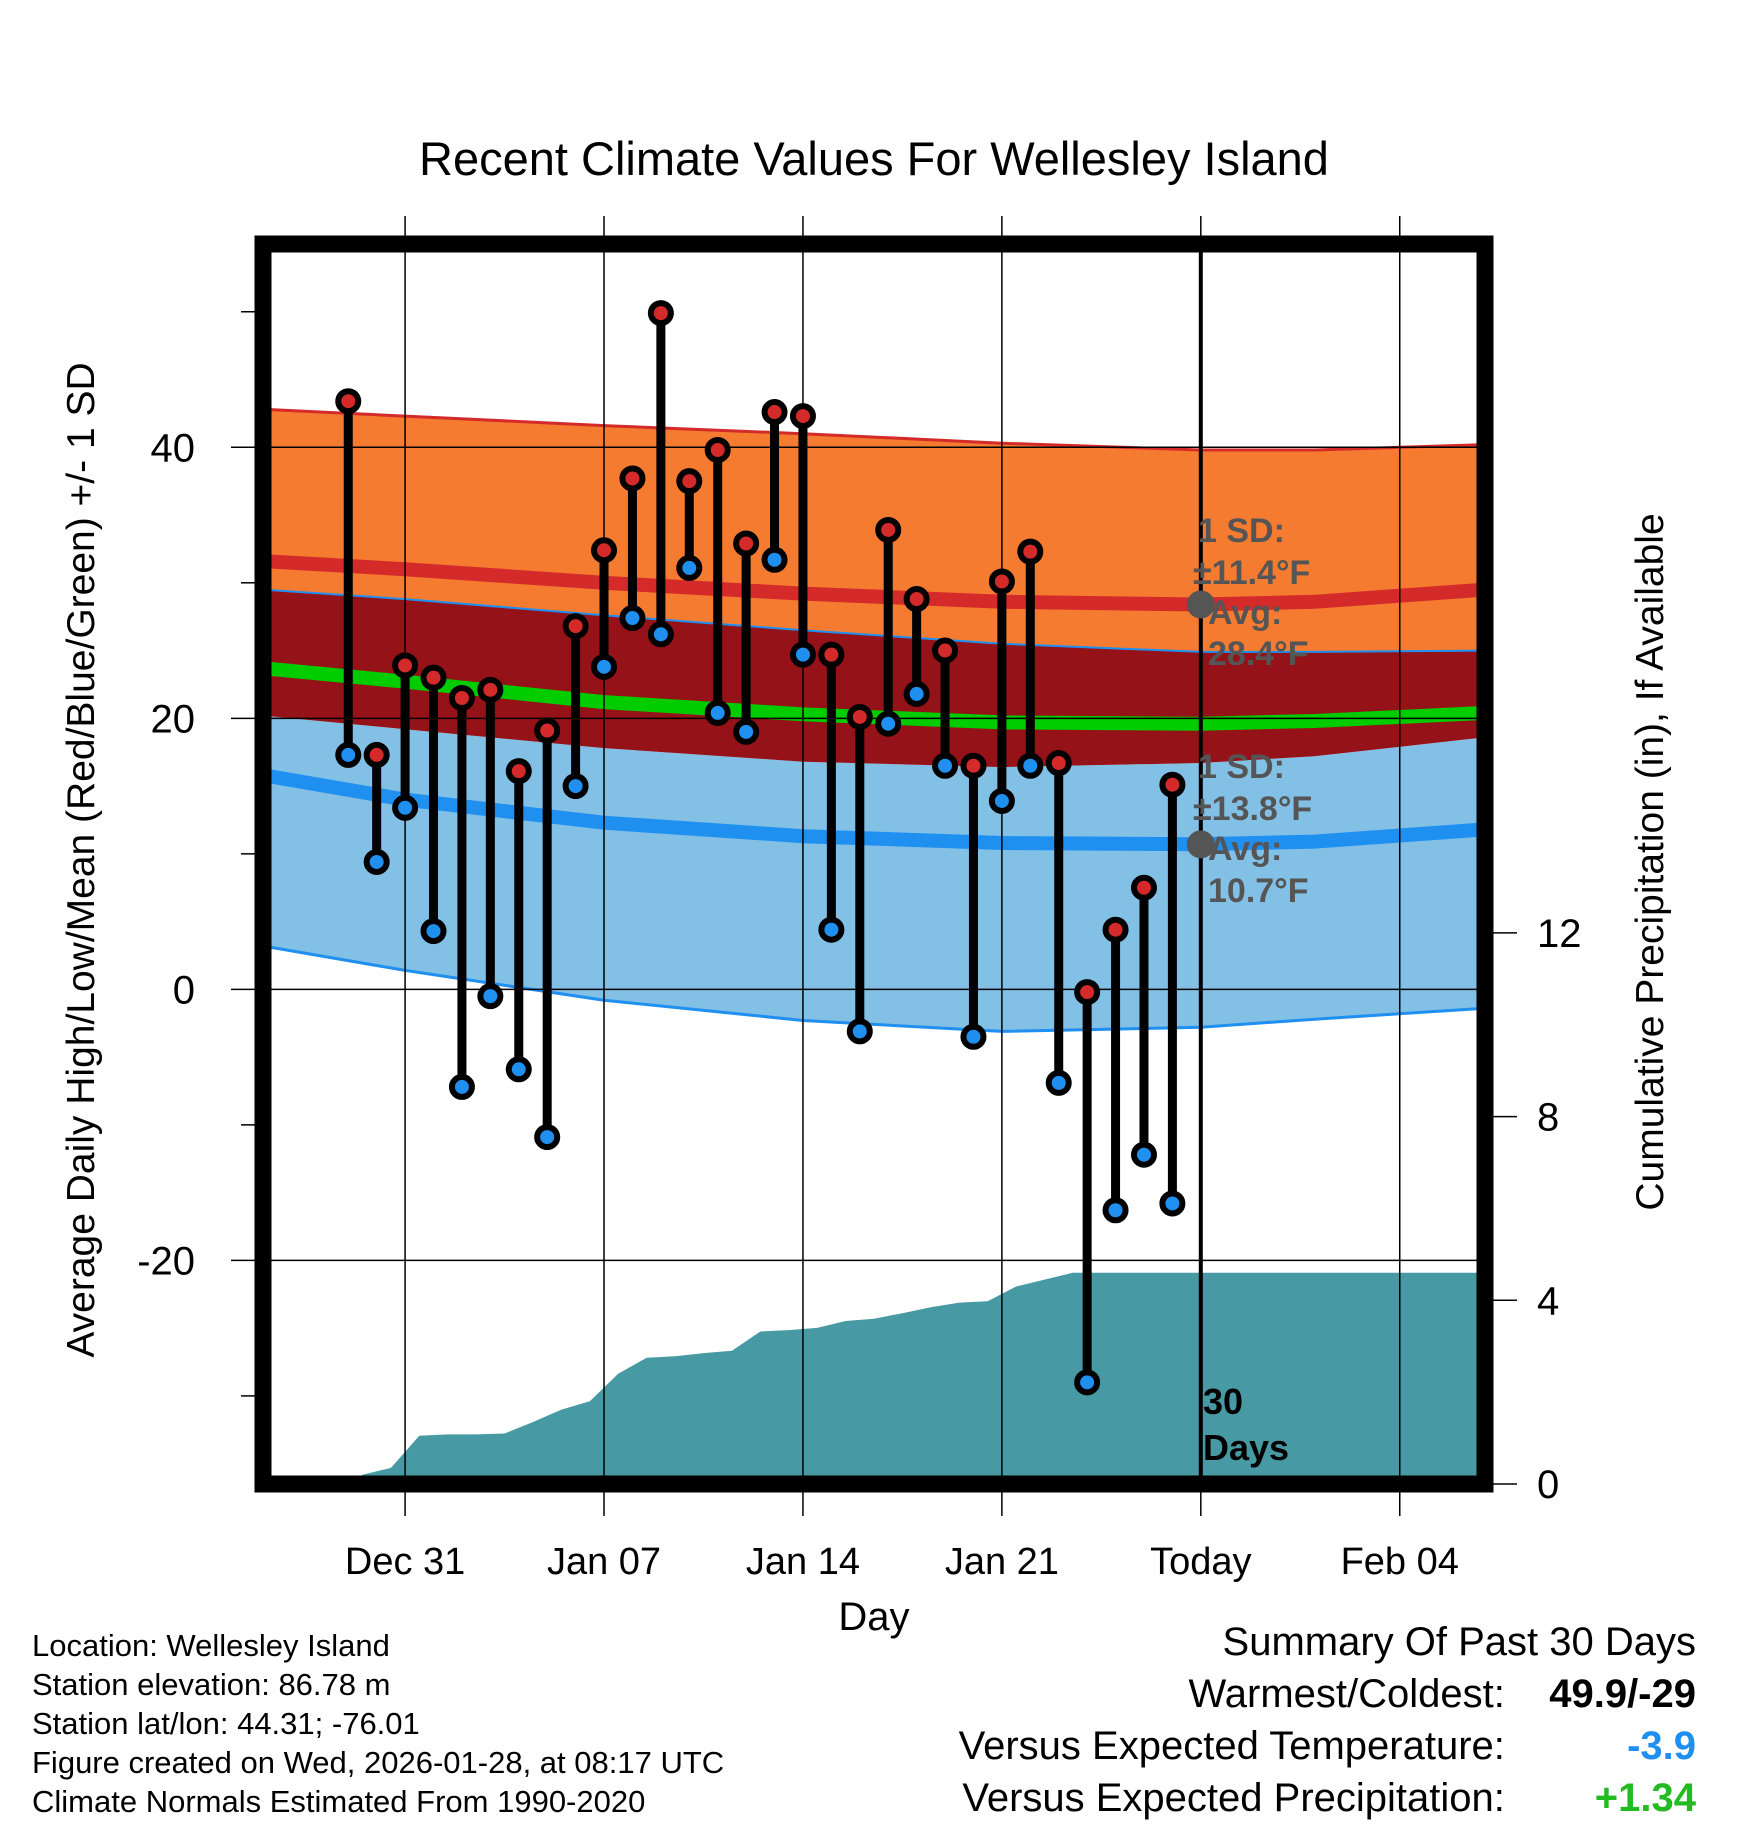  Describe the element at coordinates (1346, 1694) in the screenshot. I see `warm-cold-label: Warmest/Coldest:` at that location.